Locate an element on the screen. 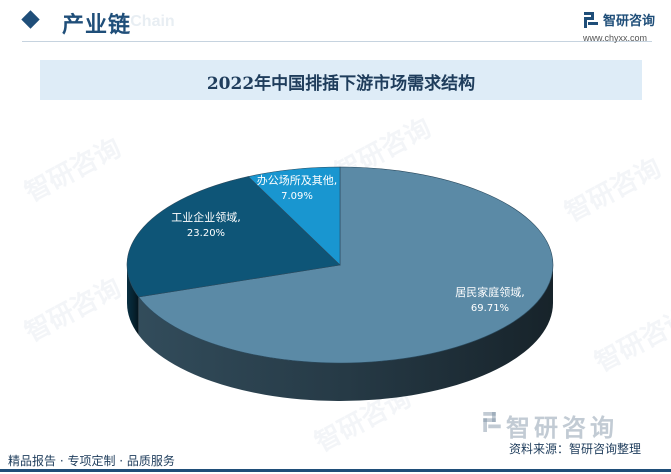 This screenshot has height=474, width=671. bottom-brand-logo: 智研咨询 is located at coordinates (562, 428).